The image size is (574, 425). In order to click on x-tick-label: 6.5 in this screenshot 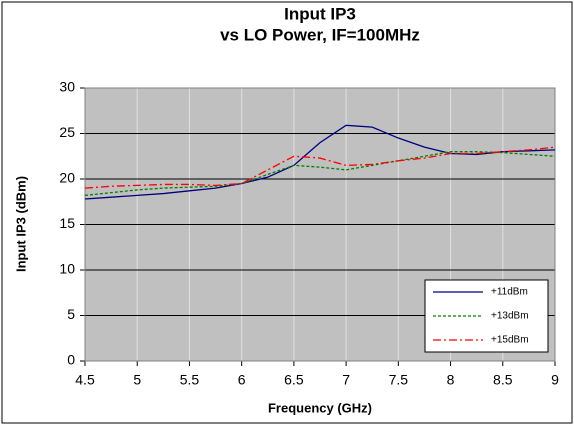, I will do `click(294, 380)`.